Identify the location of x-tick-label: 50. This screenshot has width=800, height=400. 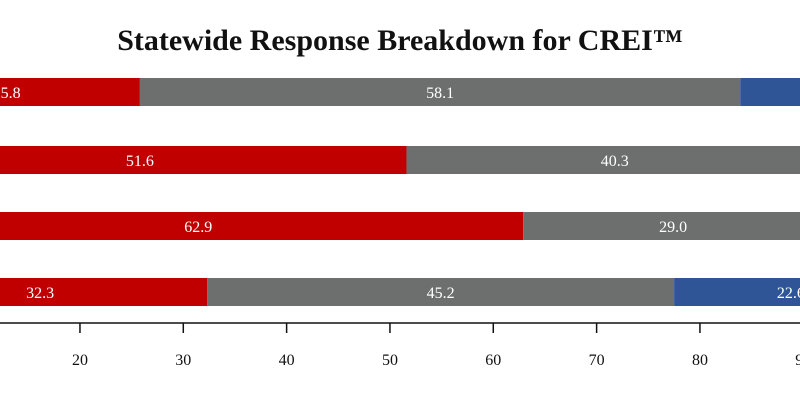
(390, 360).